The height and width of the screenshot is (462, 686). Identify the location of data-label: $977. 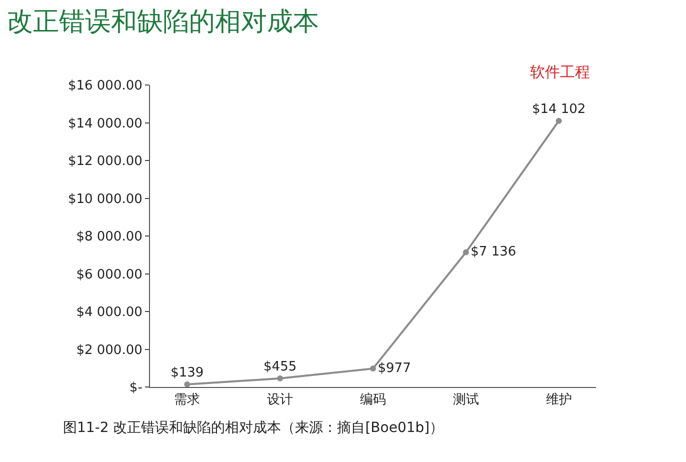
(394, 368).